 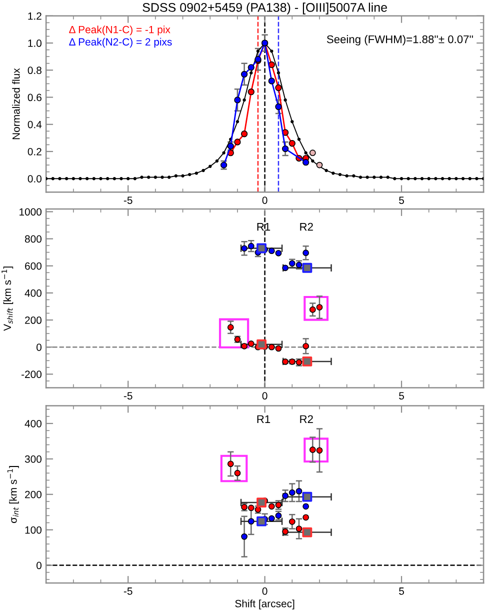 I want to click on y-tick-label: 300, so click(x=33, y=459).